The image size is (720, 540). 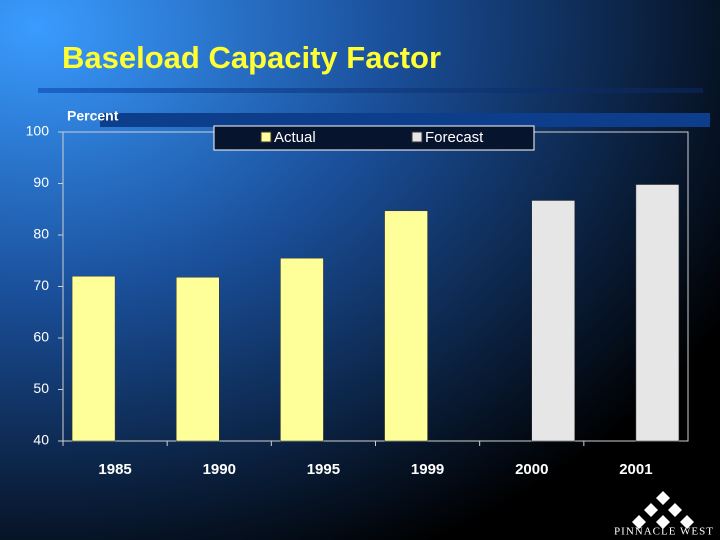 I want to click on logo-text: PINNACLE WEST, so click(x=664, y=532).